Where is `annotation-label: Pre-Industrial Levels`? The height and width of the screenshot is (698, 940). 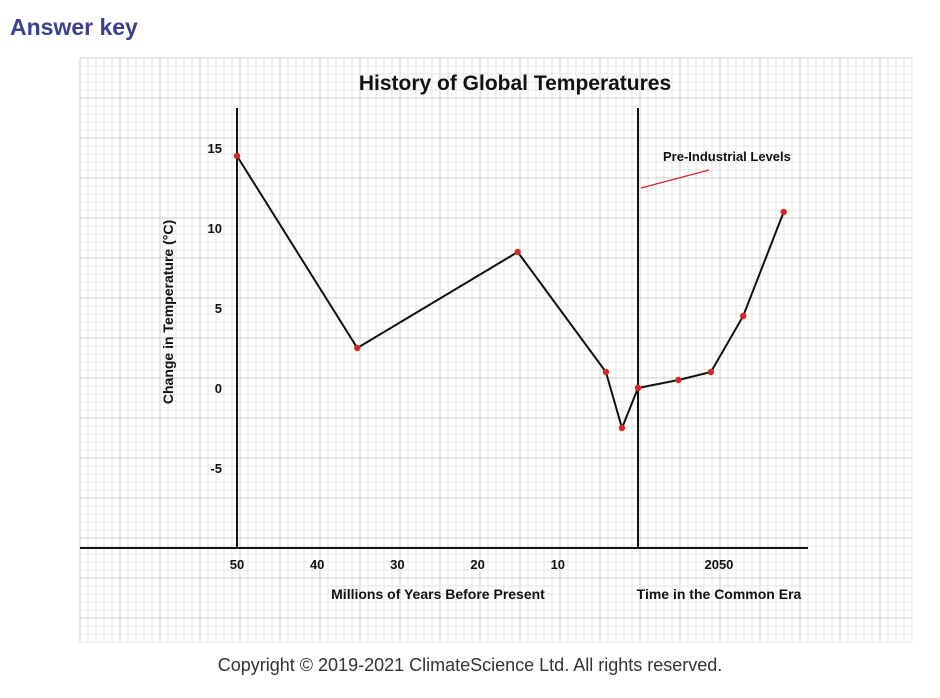
annotation-label: Pre-Industrial Levels is located at coordinates (727, 156).